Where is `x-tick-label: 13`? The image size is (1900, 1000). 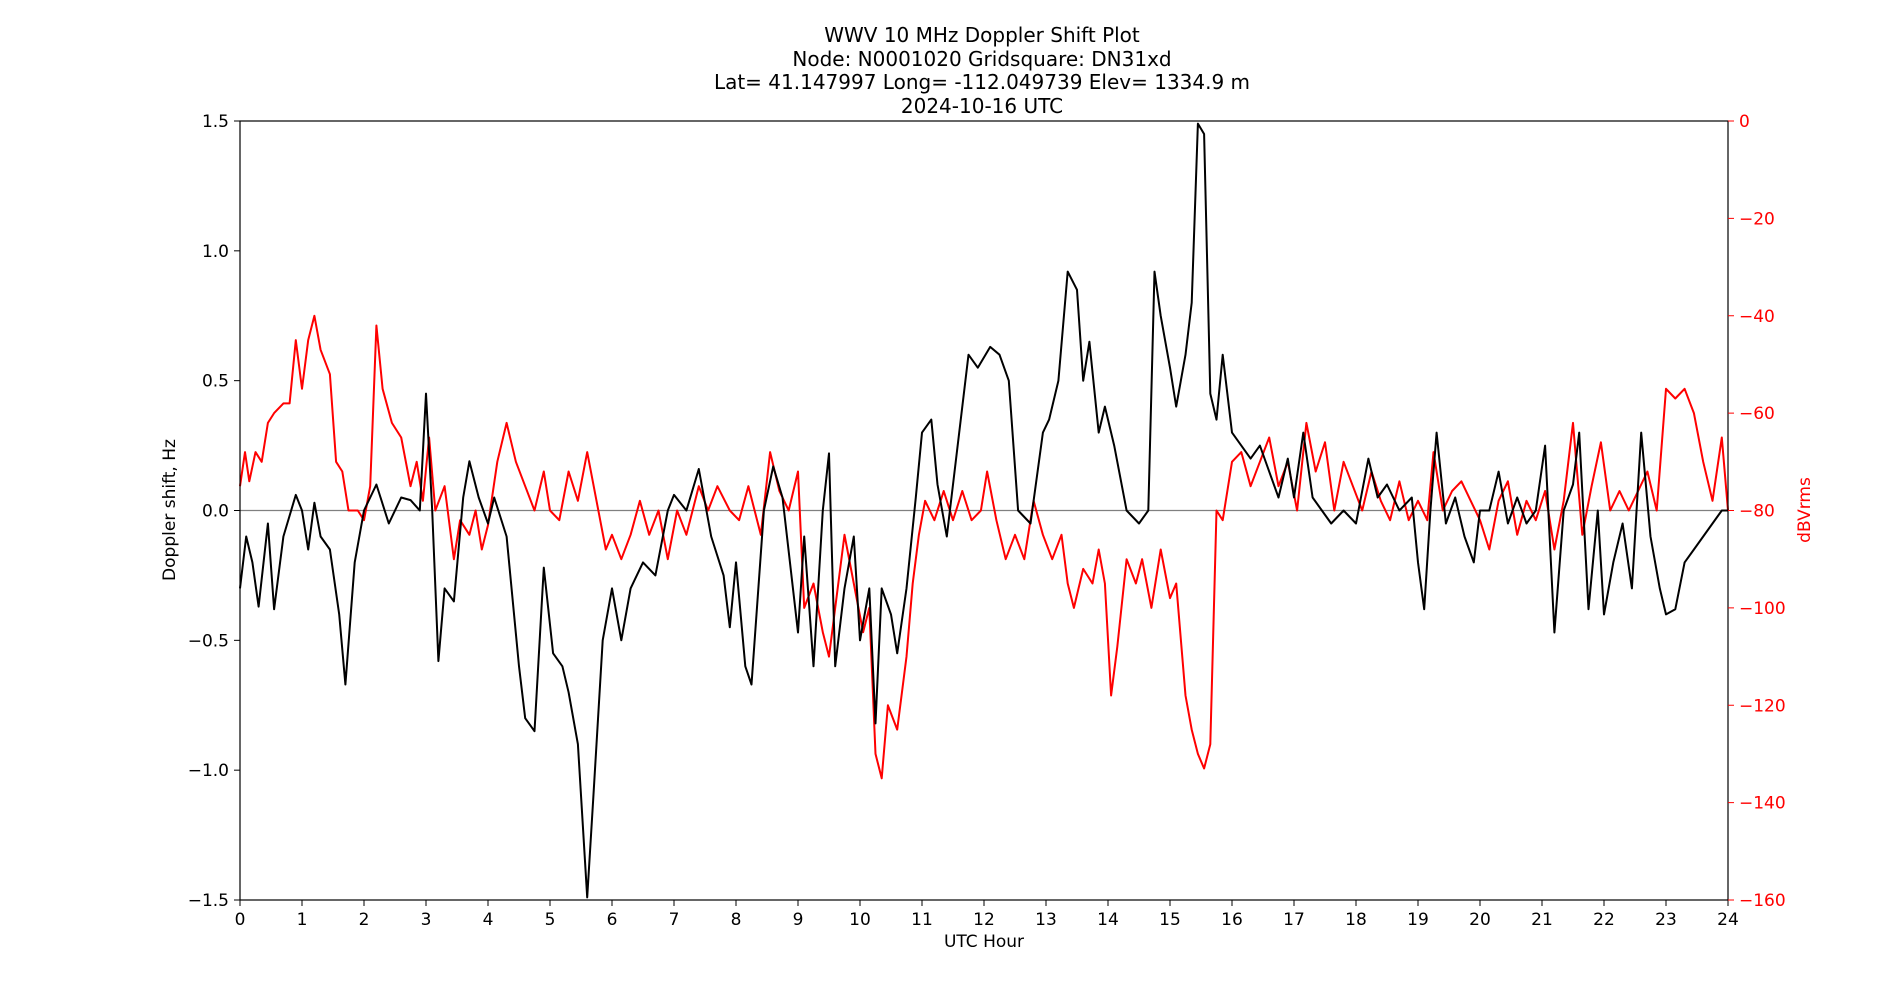 x-tick-label: 13 is located at coordinates (1046, 920).